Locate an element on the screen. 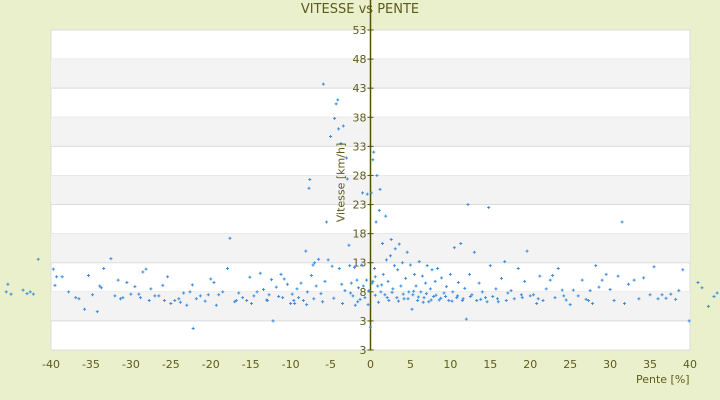  y-tick-label: 8 is located at coordinates (363, 292).